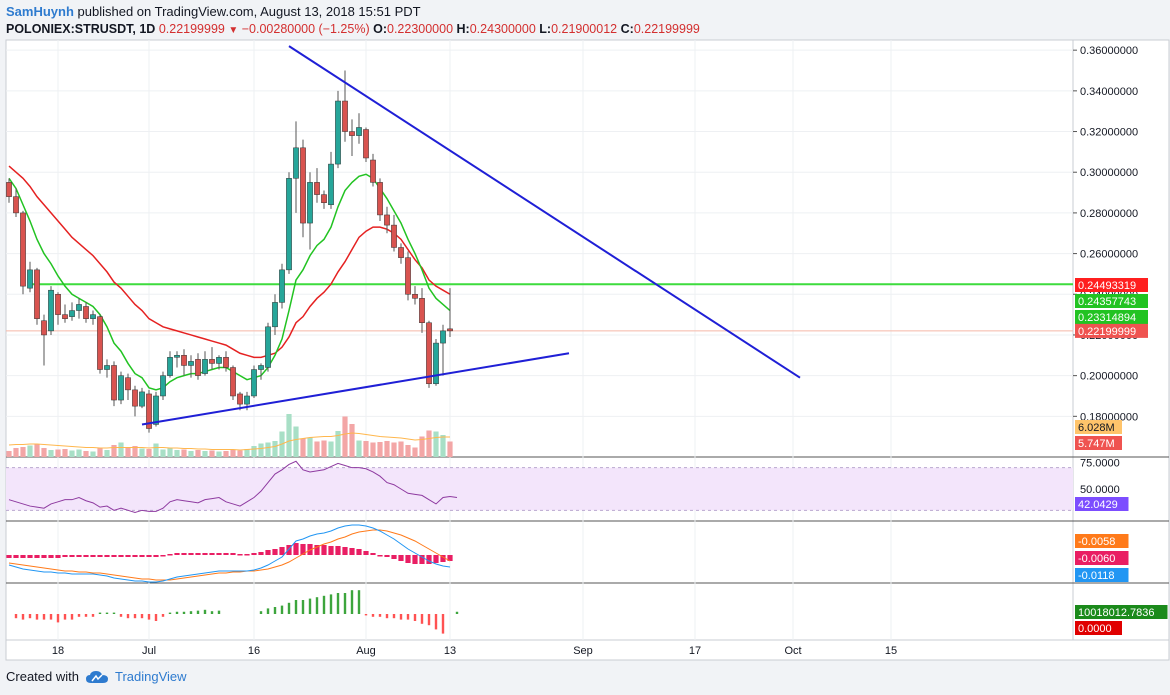 This screenshot has height=695, width=1170. What do you see at coordinates (891, 651) in the screenshot?
I see `time-tick-label: 15` at bounding box center [891, 651].